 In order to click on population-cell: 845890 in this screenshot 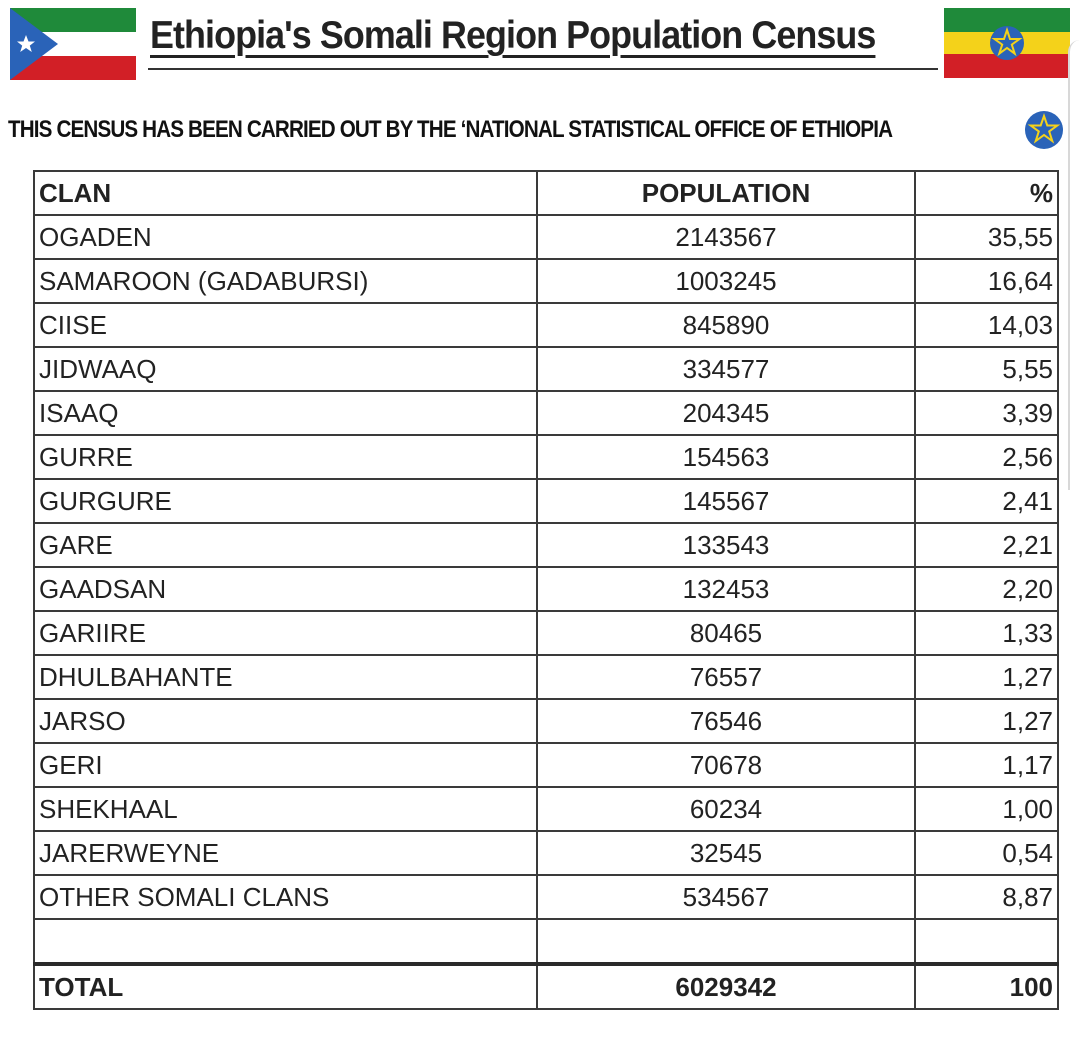, I will do `click(726, 325)`.